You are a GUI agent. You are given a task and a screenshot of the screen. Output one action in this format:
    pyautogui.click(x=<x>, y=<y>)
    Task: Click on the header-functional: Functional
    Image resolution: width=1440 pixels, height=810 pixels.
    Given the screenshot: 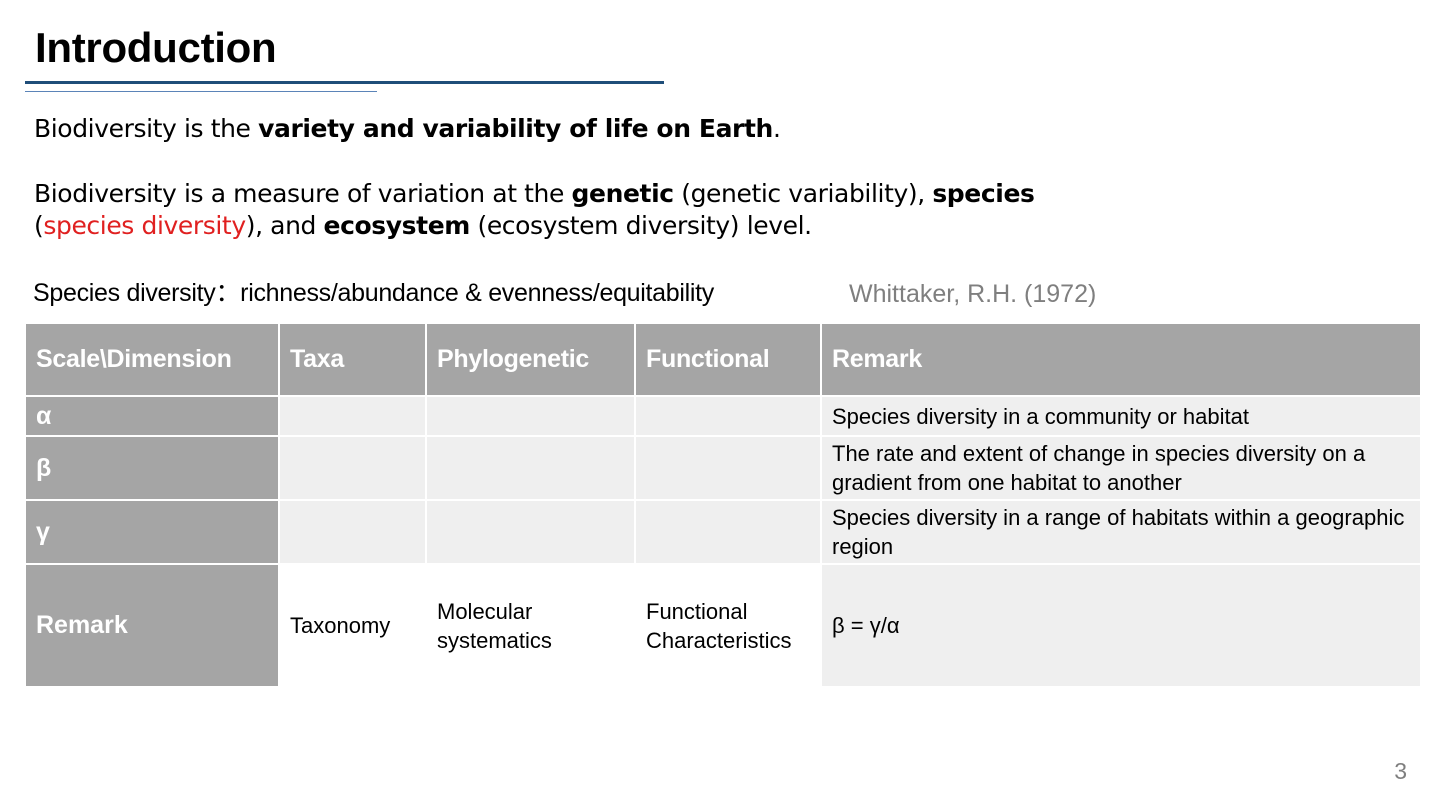 What is the action you would take?
    pyautogui.click(x=728, y=359)
    